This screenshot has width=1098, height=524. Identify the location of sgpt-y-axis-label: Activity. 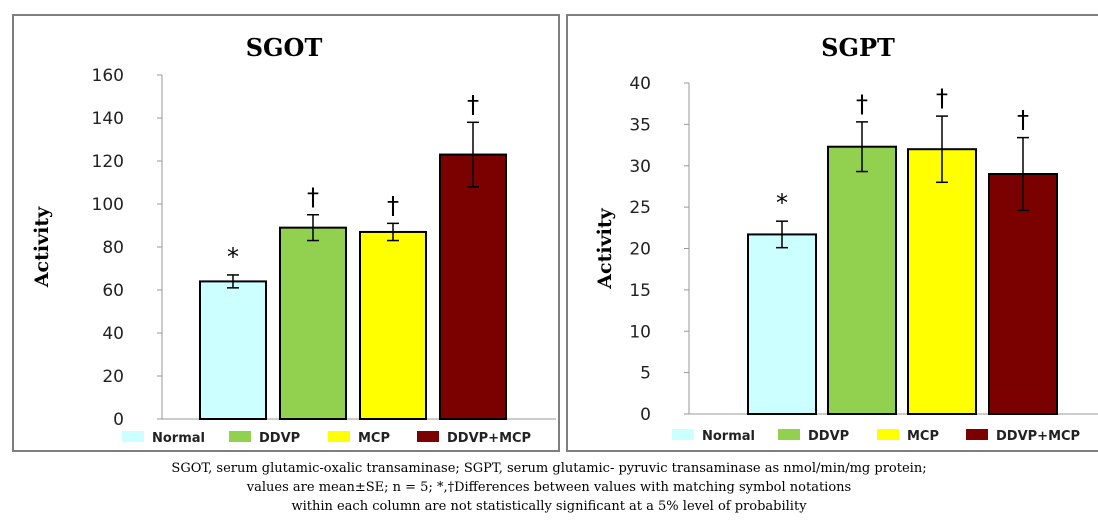
(605, 248).